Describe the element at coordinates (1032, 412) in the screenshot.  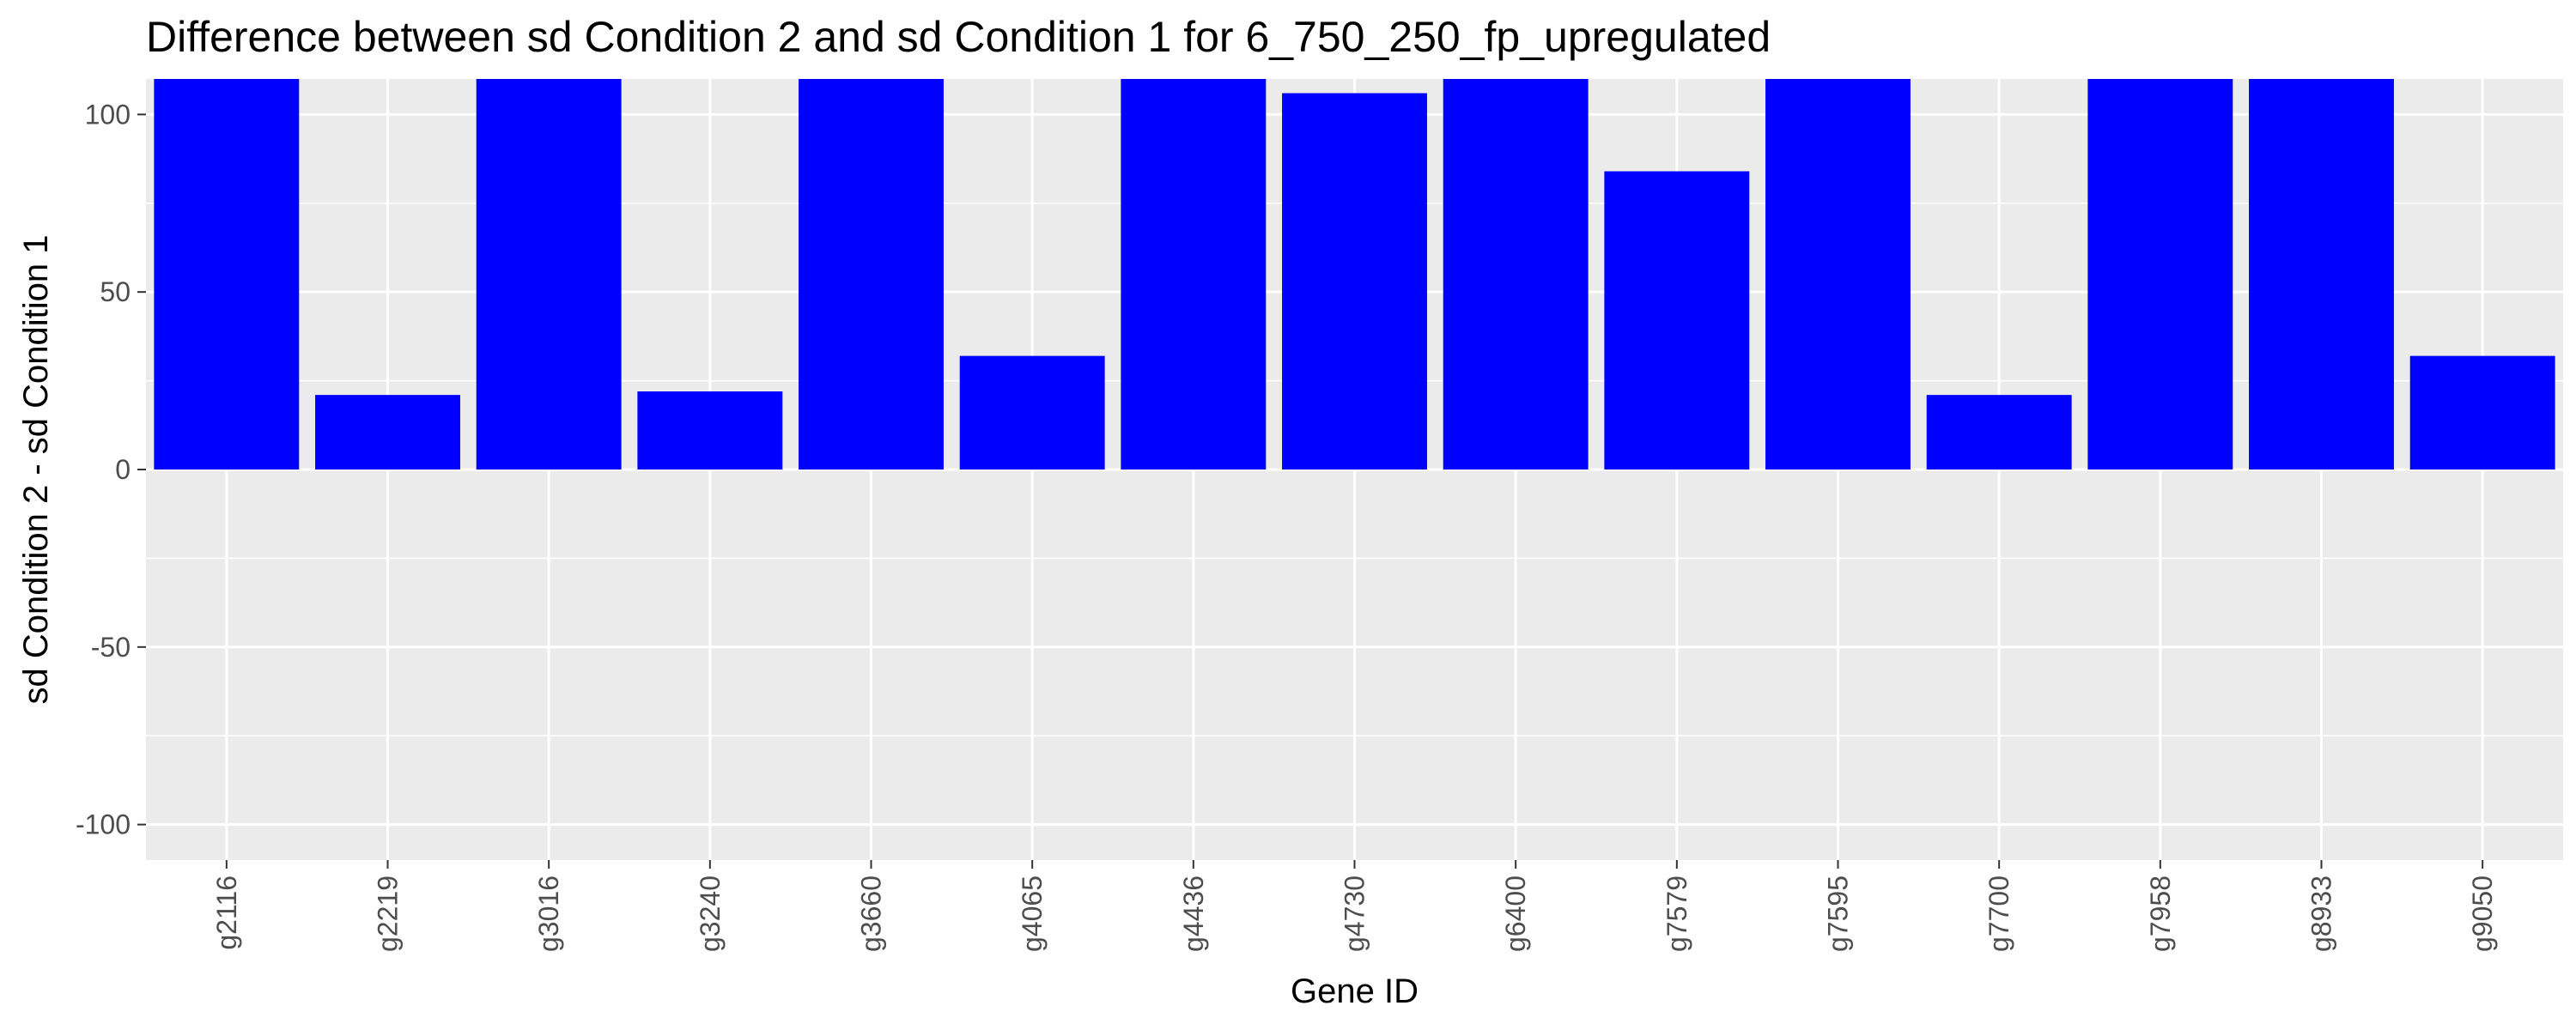
I see `bar-g4065` at that location.